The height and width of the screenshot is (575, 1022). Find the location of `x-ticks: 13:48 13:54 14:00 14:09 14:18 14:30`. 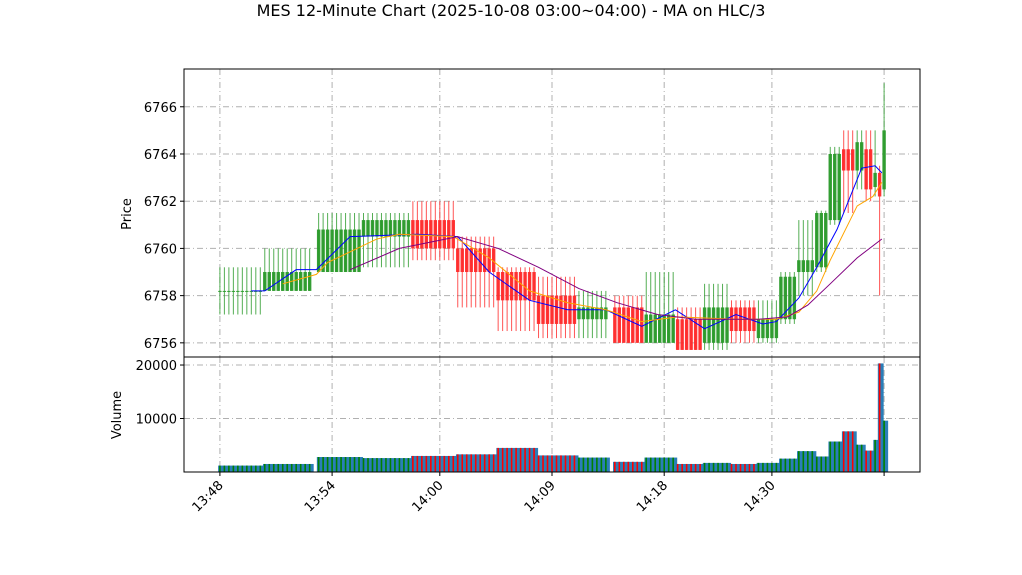

x-ticks: 13:48 13:54 14:00 14:09 14:18 14:30 is located at coordinates (537, 493).